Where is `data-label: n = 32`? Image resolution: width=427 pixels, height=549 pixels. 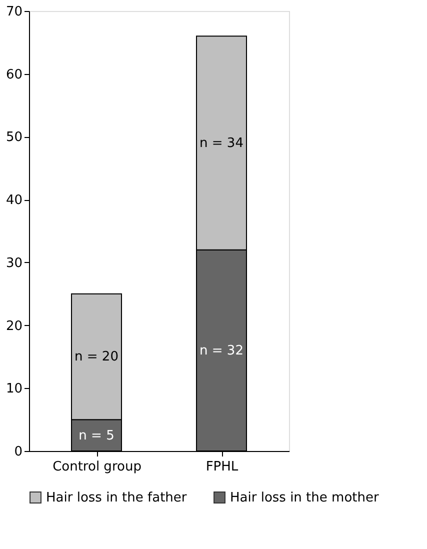
data-label: n = 32 is located at coordinates (222, 350).